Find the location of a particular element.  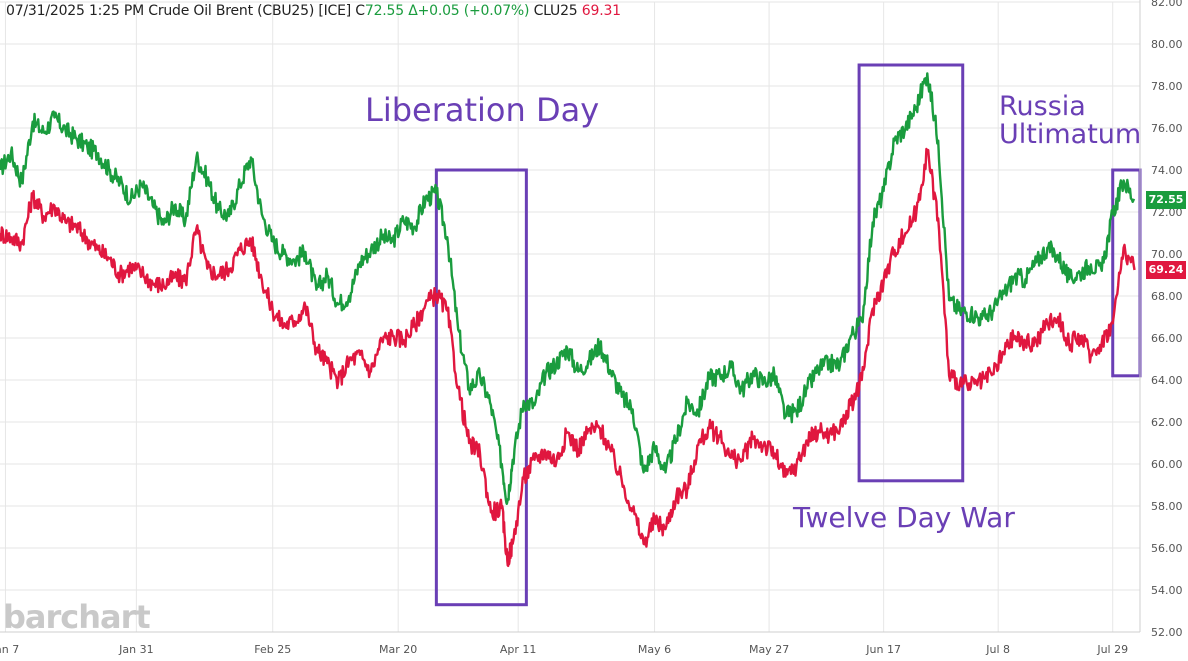

annotation-russia-line2: Ultimatum is located at coordinates (1070, 135).